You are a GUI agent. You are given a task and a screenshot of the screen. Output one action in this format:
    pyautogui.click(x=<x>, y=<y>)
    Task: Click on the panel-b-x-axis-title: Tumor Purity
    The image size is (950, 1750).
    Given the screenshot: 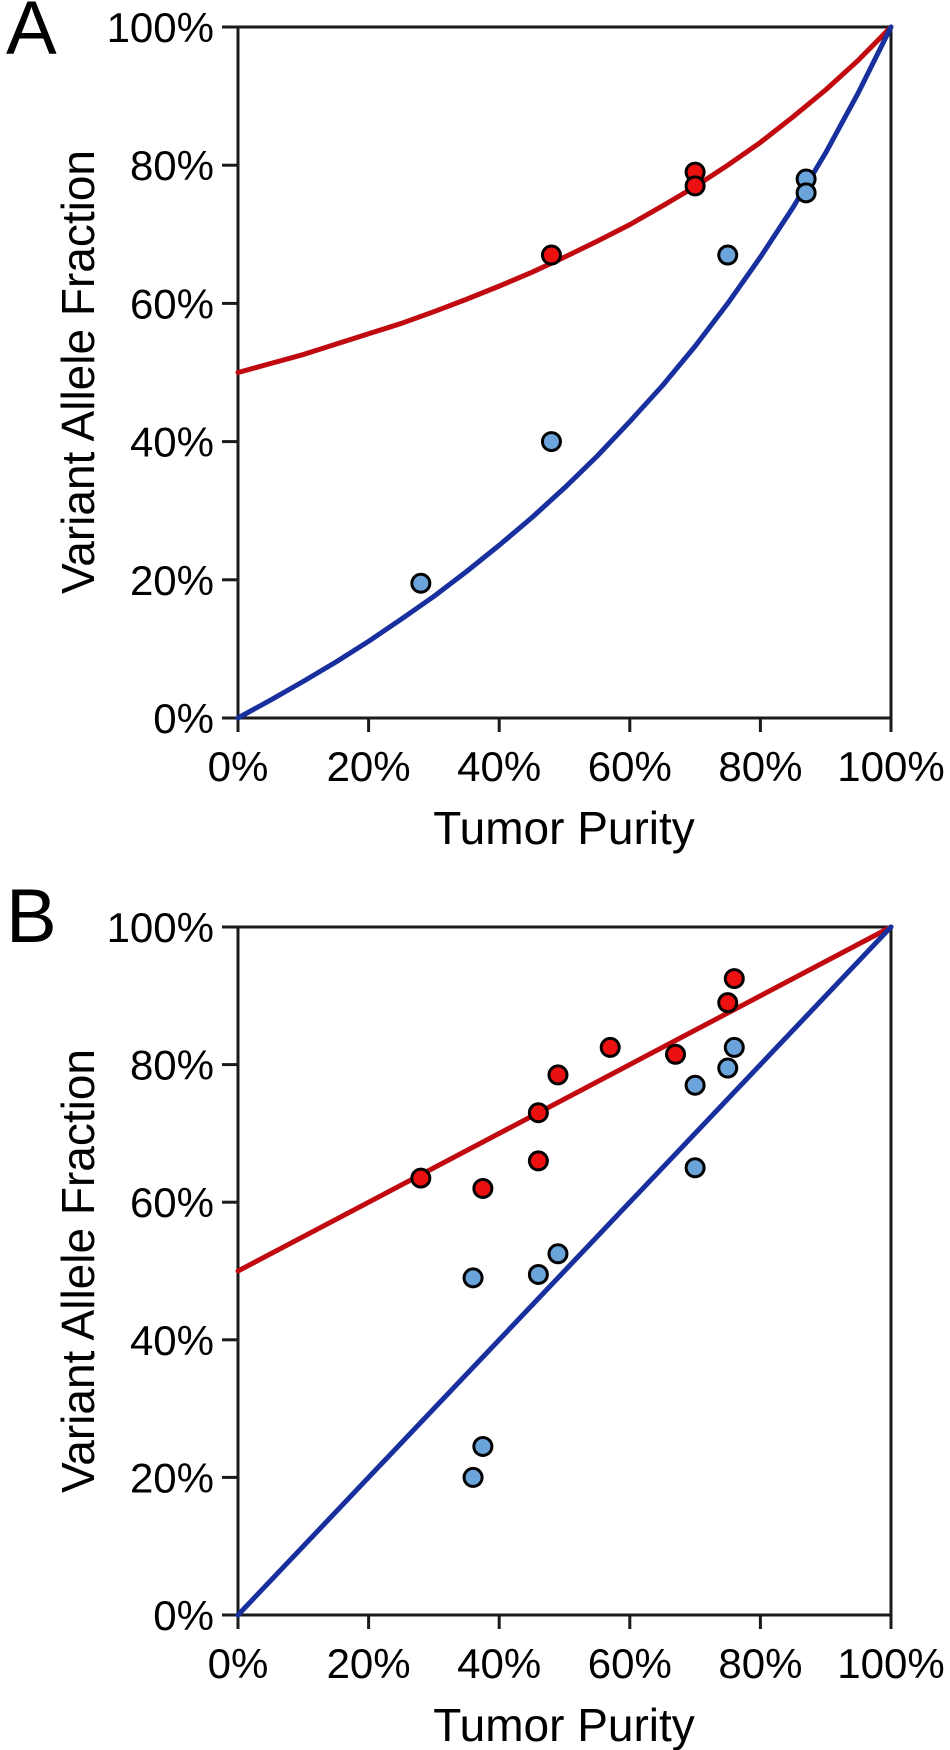 What is the action you would take?
    pyautogui.click(x=564, y=1724)
    